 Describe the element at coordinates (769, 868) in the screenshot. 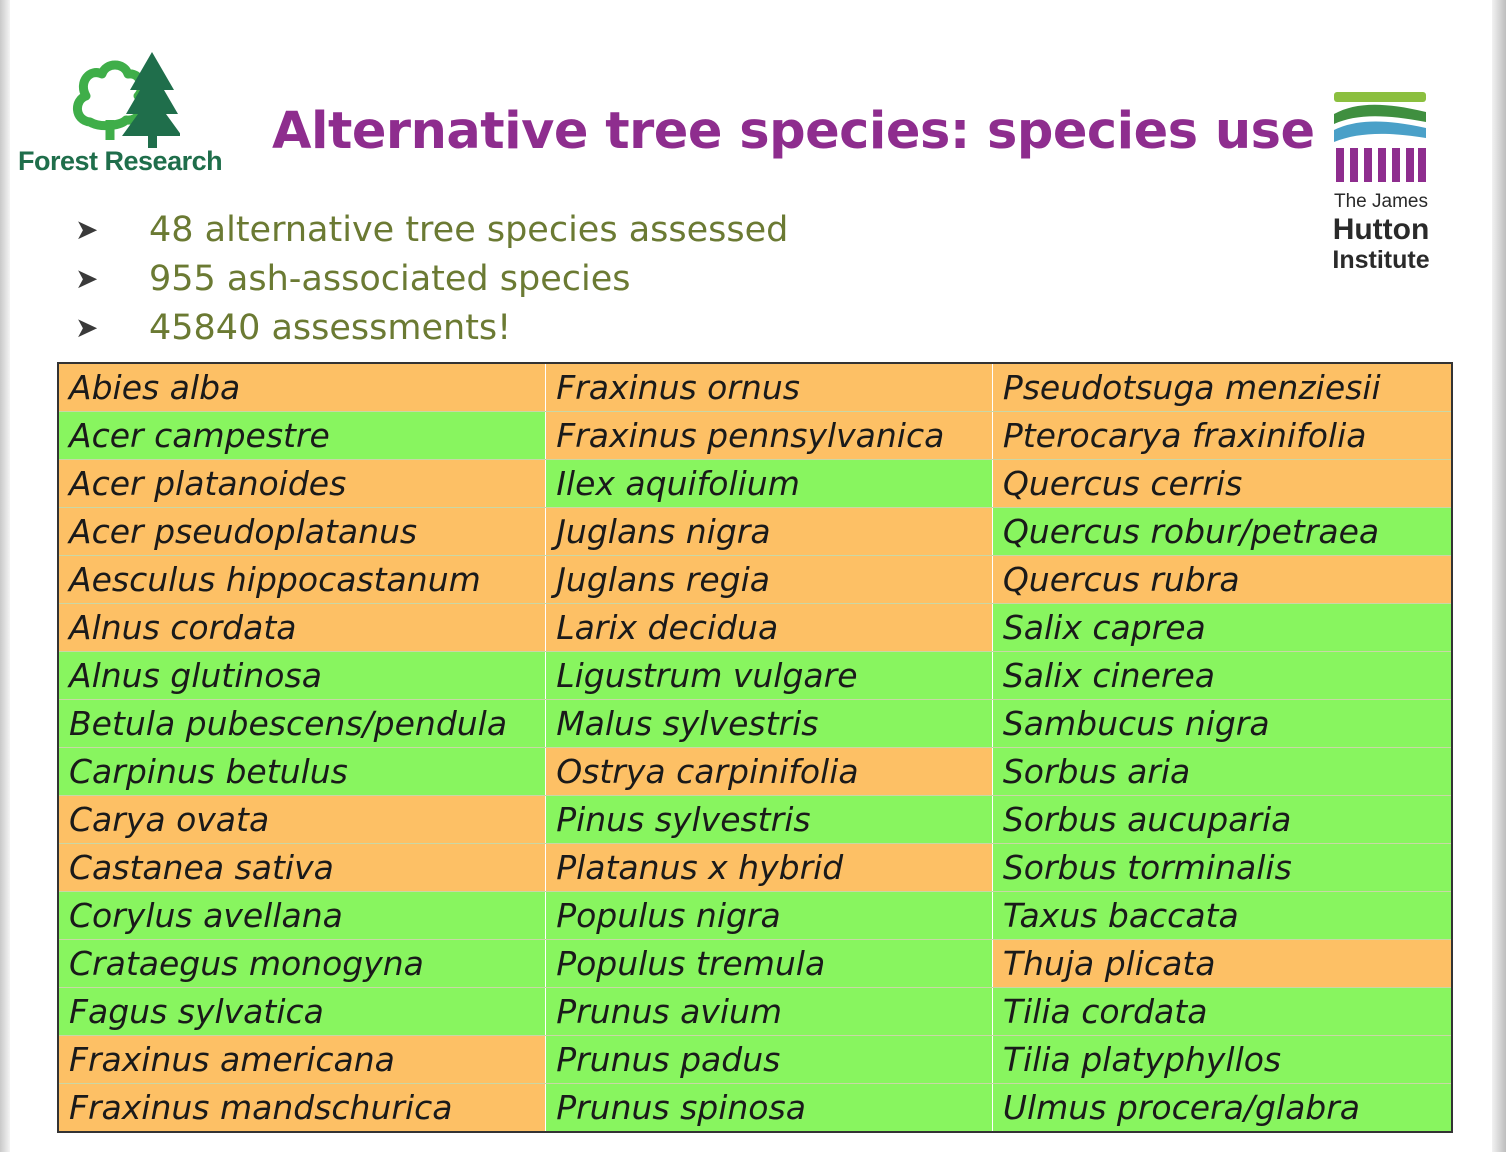

I see `species-cell: Platanus x hybrid` at that location.